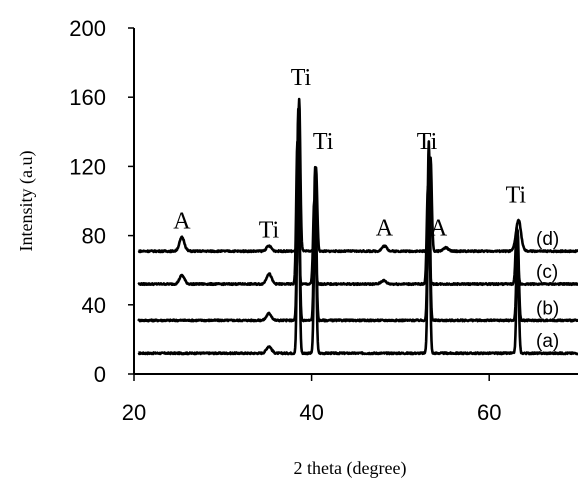  What do you see at coordinates (87, 166) in the screenshot?
I see `y-tick-label: 120` at bounding box center [87, 166].